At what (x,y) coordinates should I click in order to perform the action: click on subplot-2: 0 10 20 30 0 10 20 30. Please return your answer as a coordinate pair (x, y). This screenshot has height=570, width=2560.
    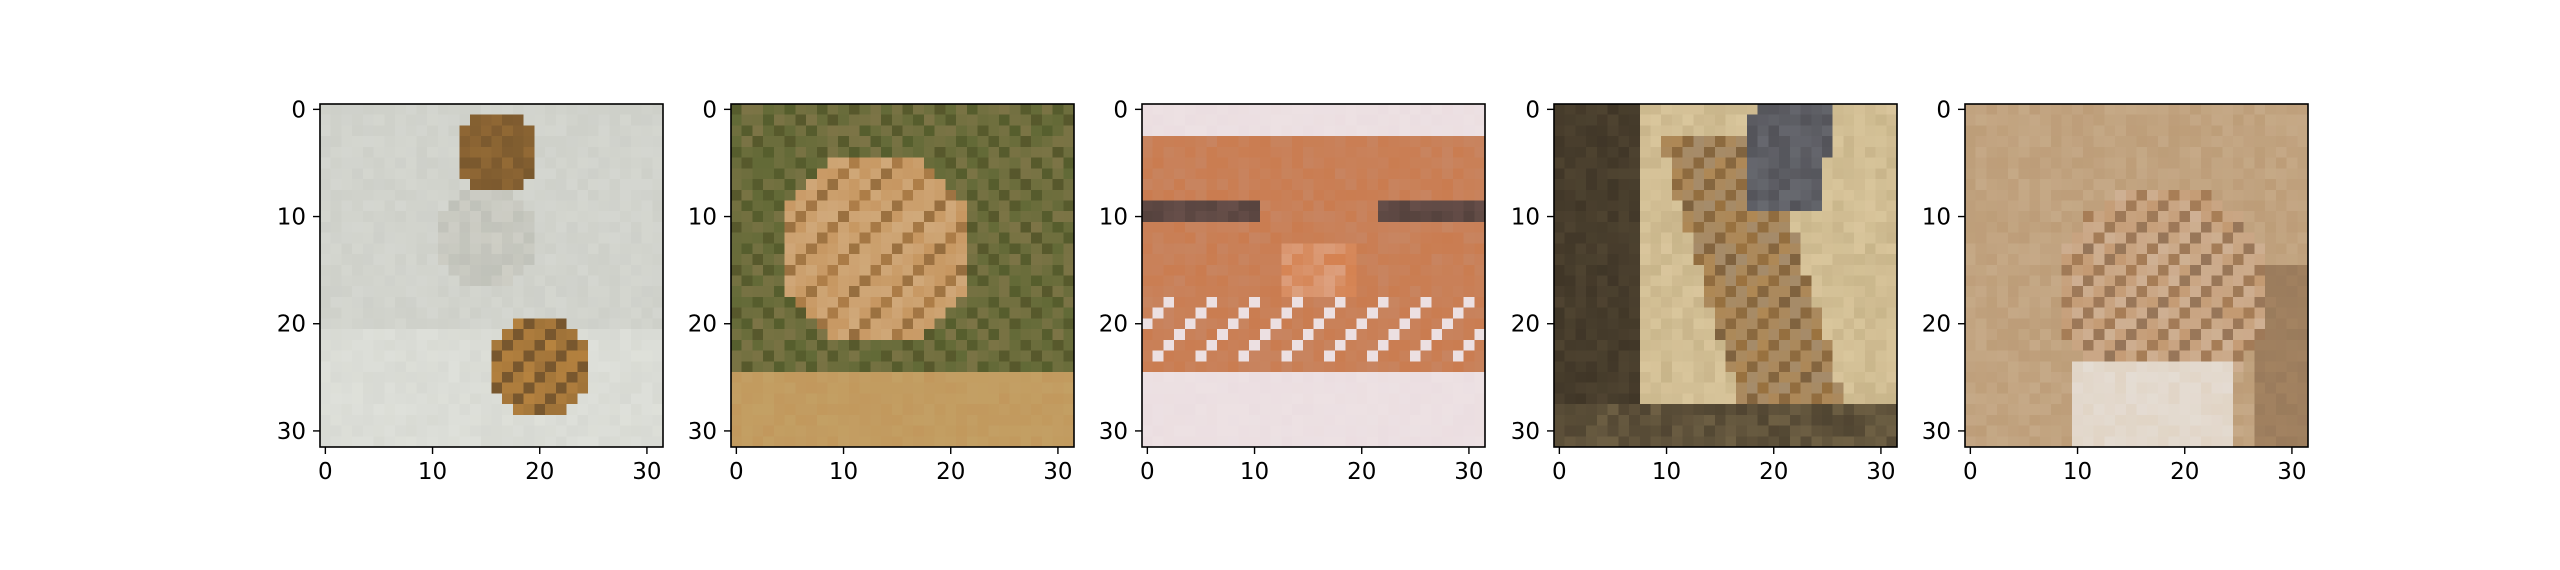
    Looking at the image, I should click on (881, 291).